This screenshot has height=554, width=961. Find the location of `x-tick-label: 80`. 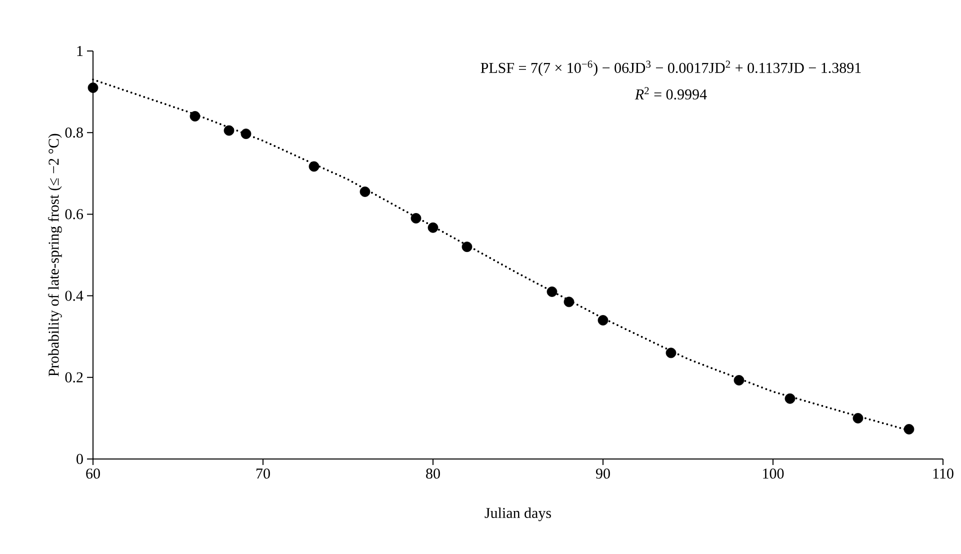

x-tick-label: 80 is located at coordinates (433, 473).